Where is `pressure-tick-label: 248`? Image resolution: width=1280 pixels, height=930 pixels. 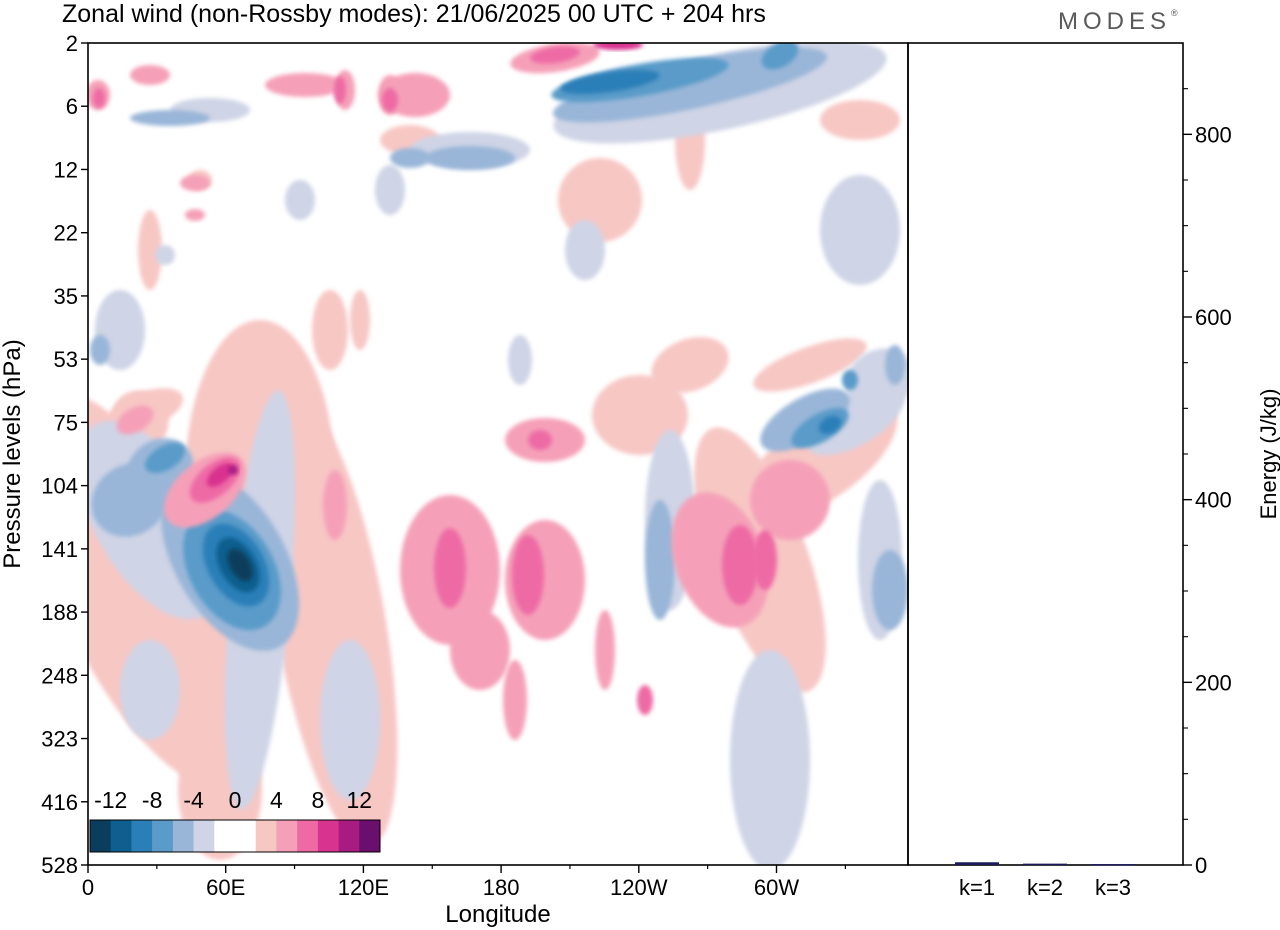
pressure-tick-label: 248 is located at coordinates (59, 675).